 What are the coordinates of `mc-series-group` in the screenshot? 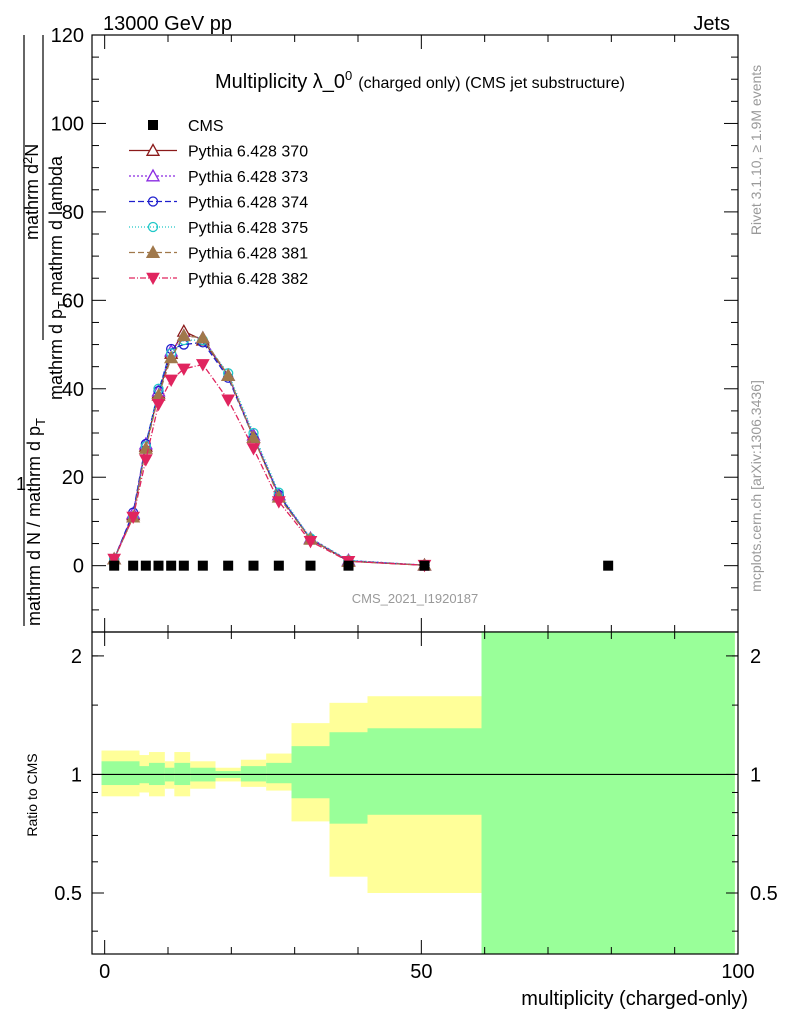 It's located at (269, 448).